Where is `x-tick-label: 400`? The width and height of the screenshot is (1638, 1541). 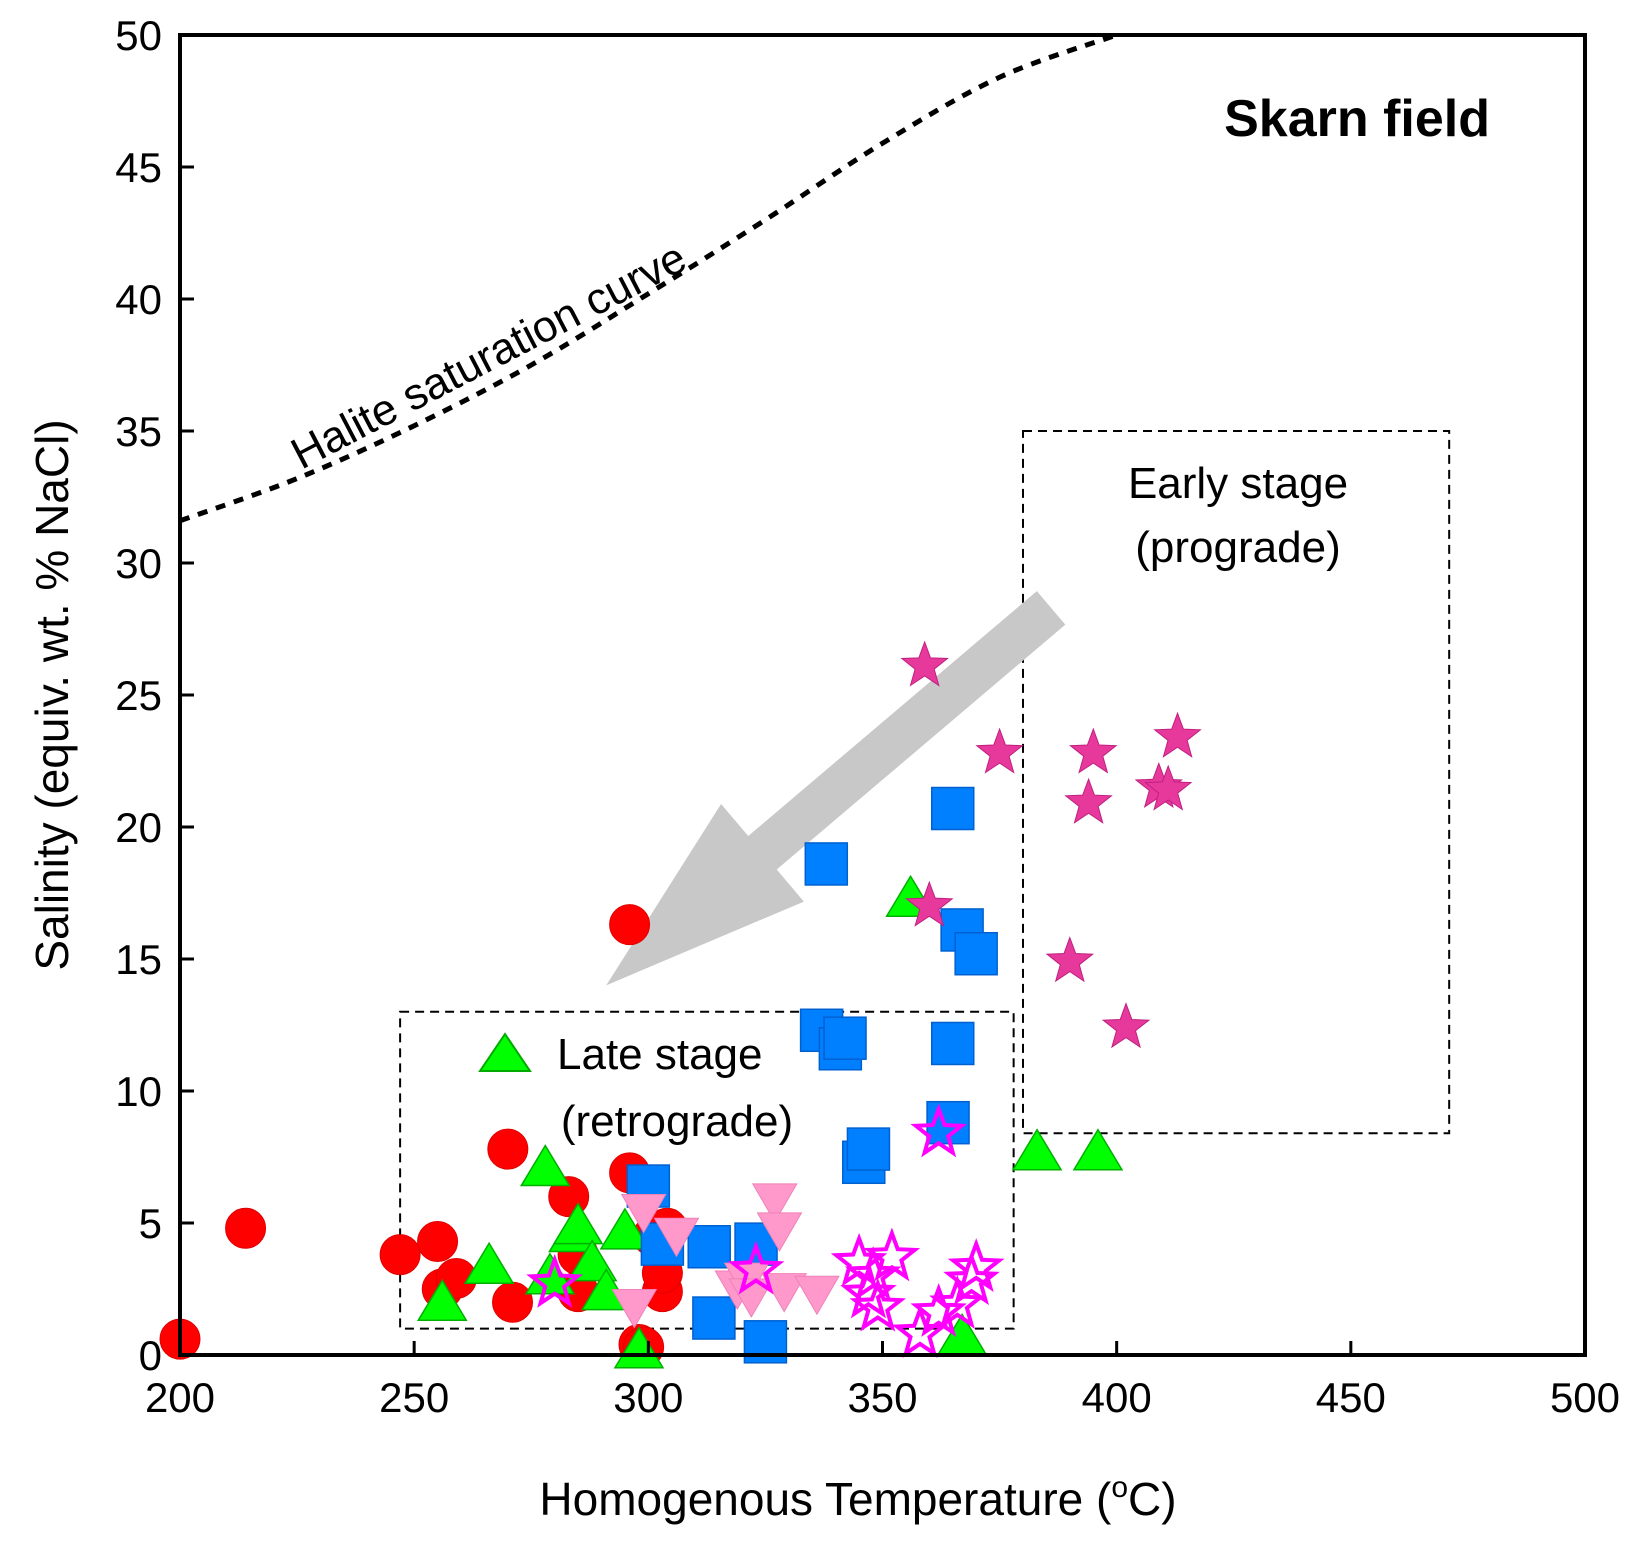 x-tick-label: 400 is located at coordinates (1117, 1397).